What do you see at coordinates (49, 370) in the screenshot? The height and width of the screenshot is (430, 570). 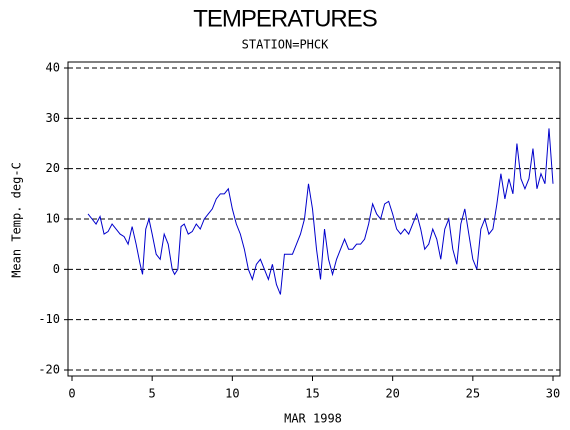 I see `y-tick-label: -20` at bounding box center [49, 370].